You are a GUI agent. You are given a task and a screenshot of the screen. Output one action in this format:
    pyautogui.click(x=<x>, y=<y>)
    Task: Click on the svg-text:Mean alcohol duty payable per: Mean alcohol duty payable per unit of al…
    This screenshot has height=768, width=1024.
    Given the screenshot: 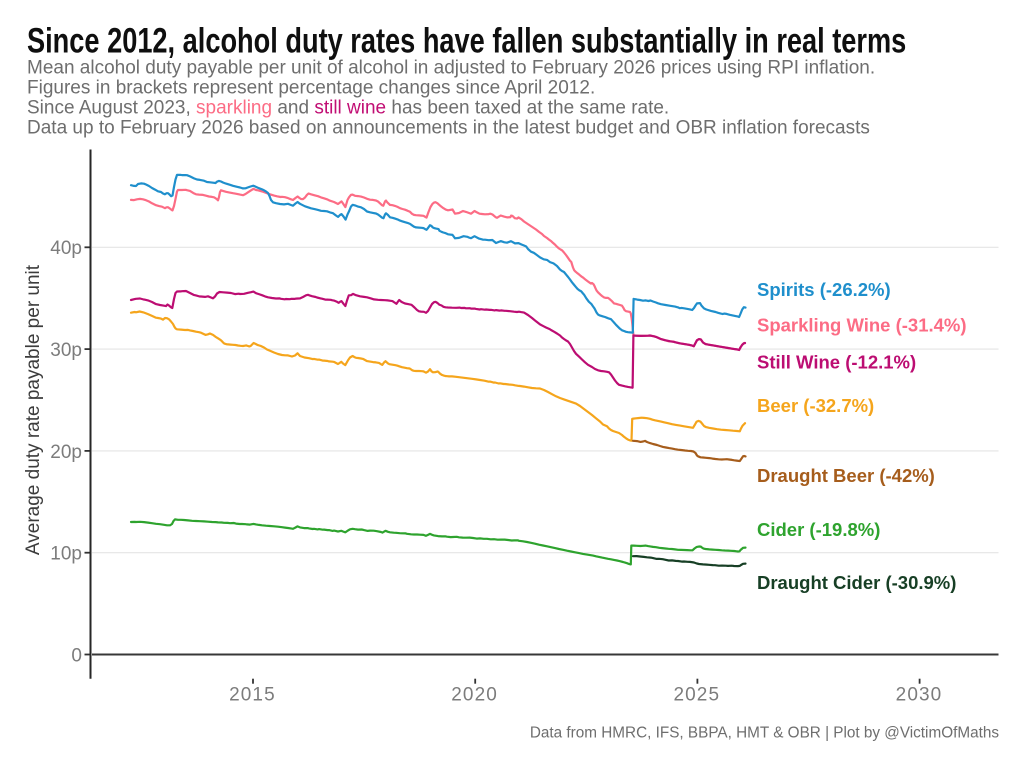 What is the action you would take?
    pyautogui.click(x=451, y=68)
    